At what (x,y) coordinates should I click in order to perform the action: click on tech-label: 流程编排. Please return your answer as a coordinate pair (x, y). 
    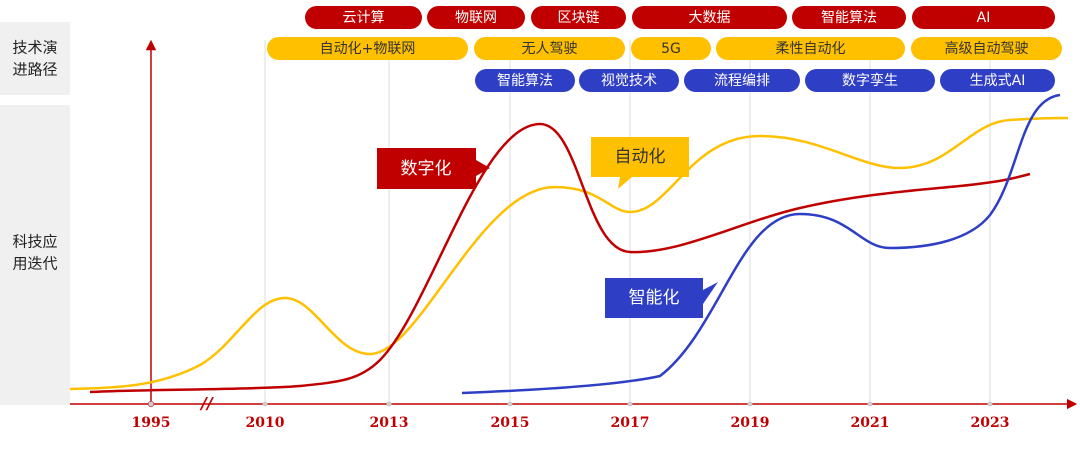
    Looking at the image, I should click on (742, 81).